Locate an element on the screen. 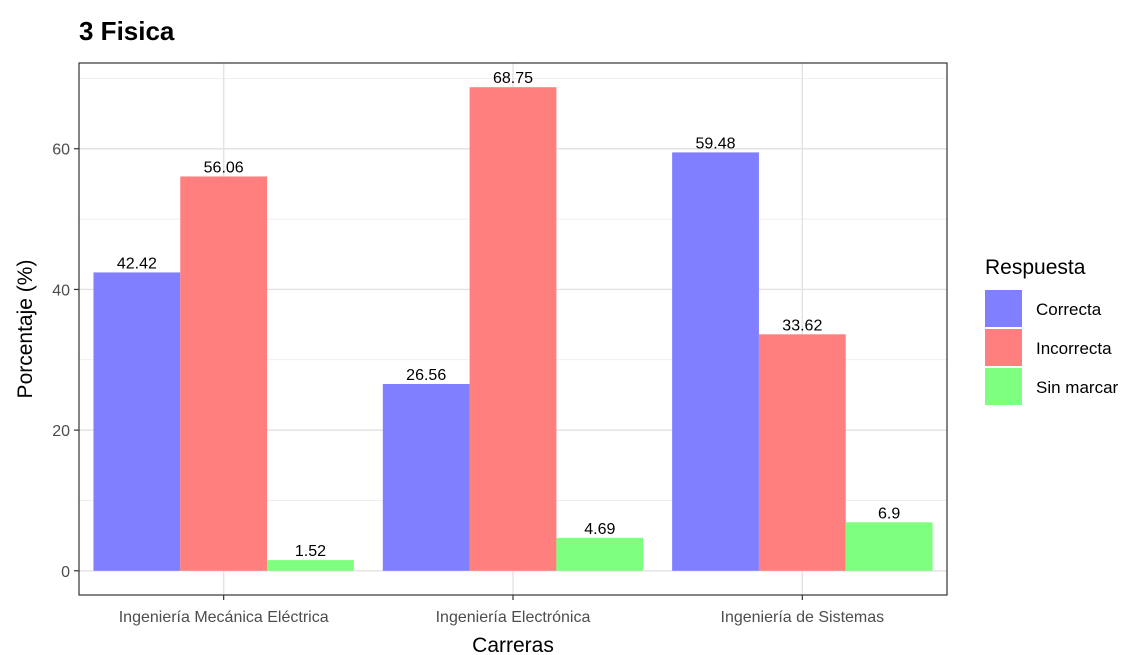  legend: Respuesta Correcta Incorrecta Sin marcar is located at coordinates (1052, 330).